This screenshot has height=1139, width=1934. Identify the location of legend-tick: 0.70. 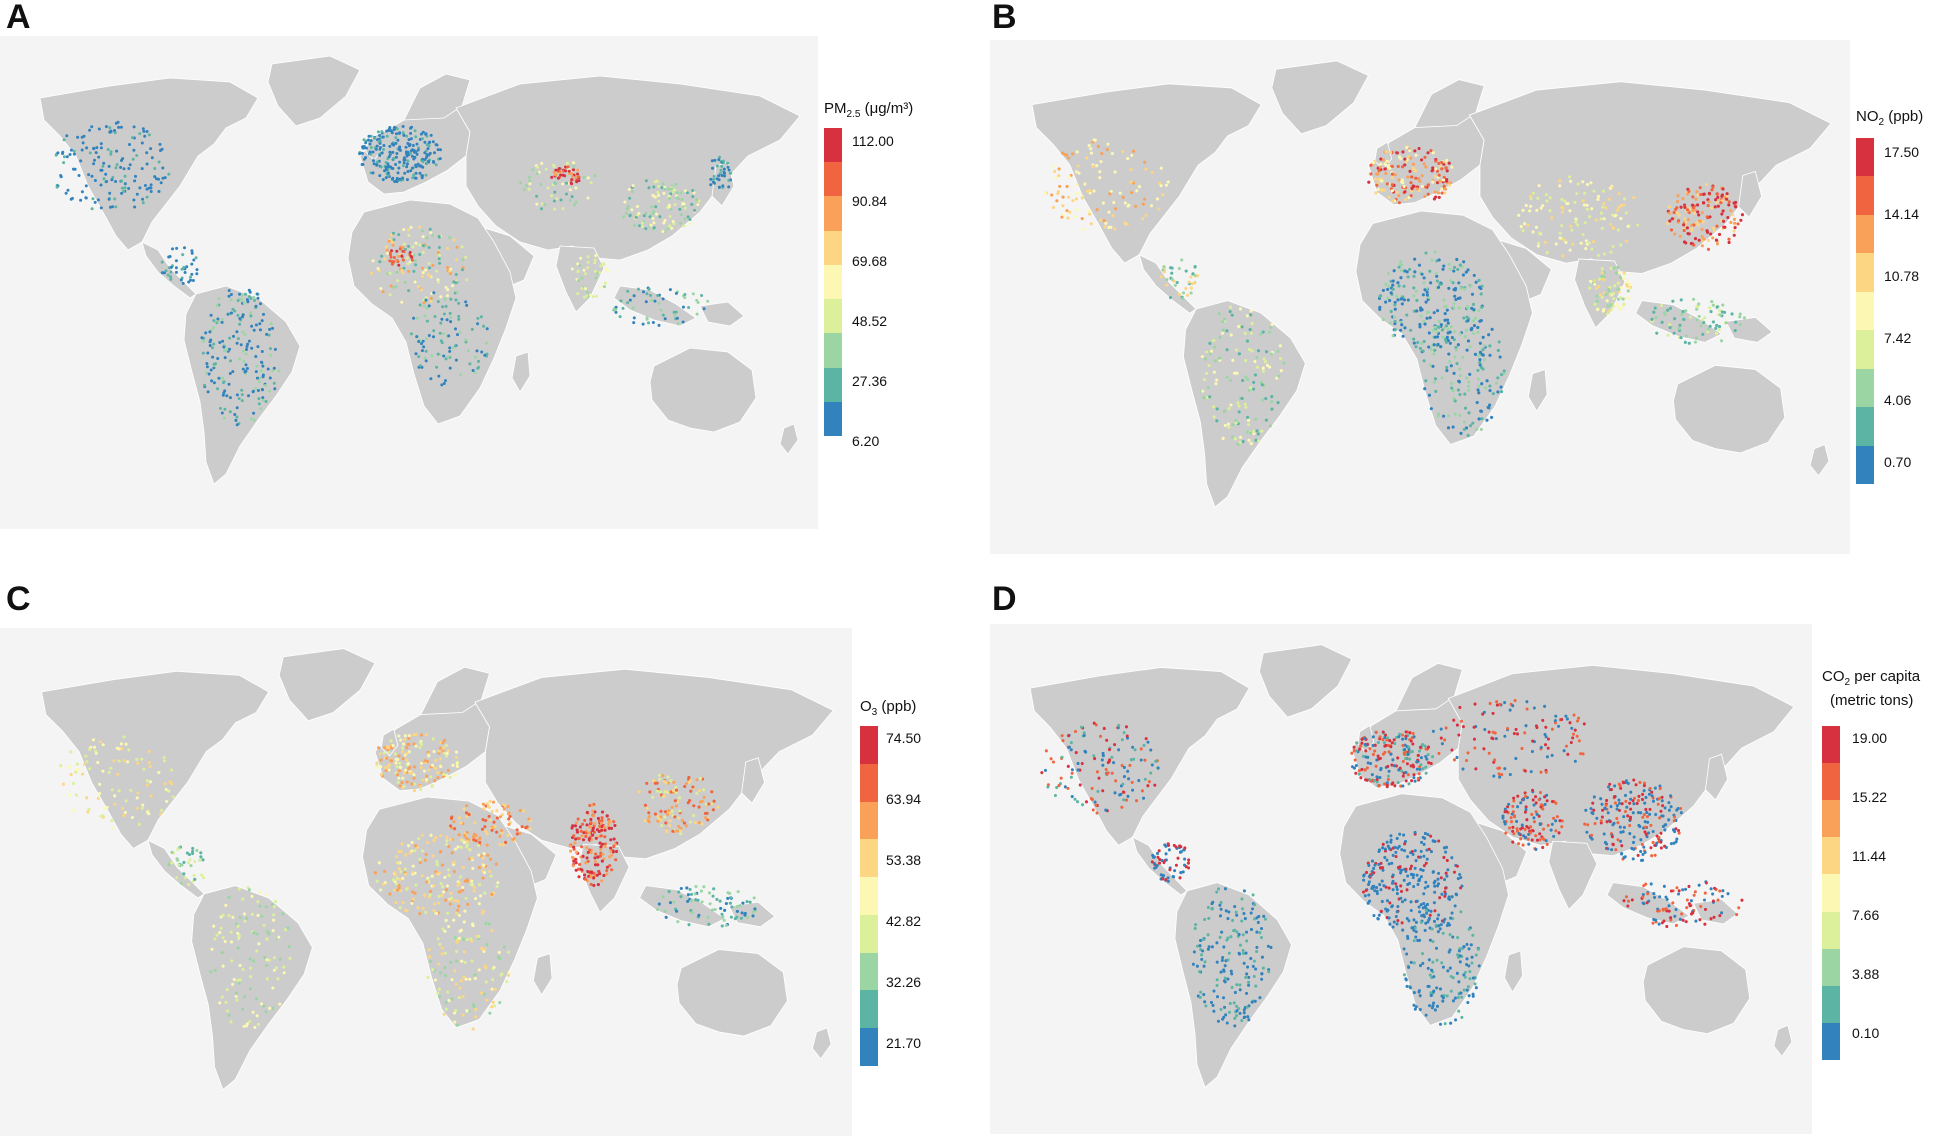
(1898, 462).